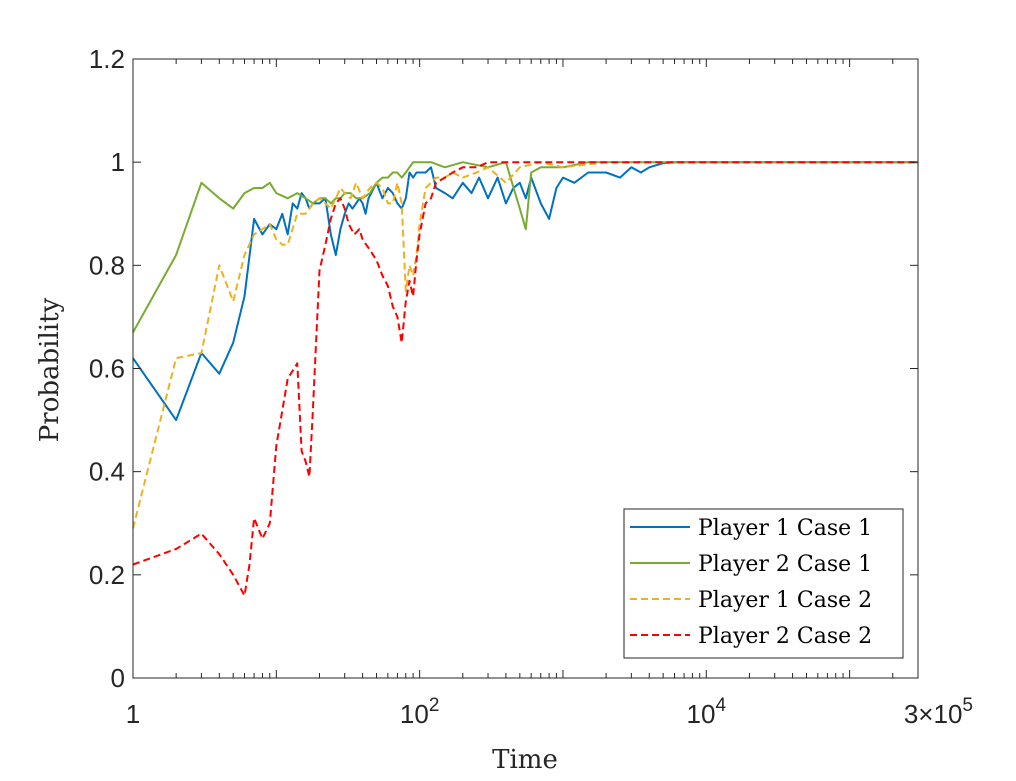 Image resolution: width=1016 pixels, height=781 pixels. What do you see at coordinates (785, 600) in the screenshot?
I see `legend-label: Player 1 Case 2` at bounding box center [785, 600].